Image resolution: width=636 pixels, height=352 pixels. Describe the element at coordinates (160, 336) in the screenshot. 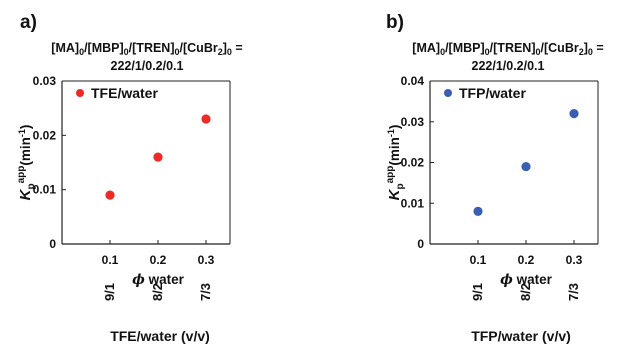

I see `bottom-axis-label: TFE/water (v/v)` at that location.